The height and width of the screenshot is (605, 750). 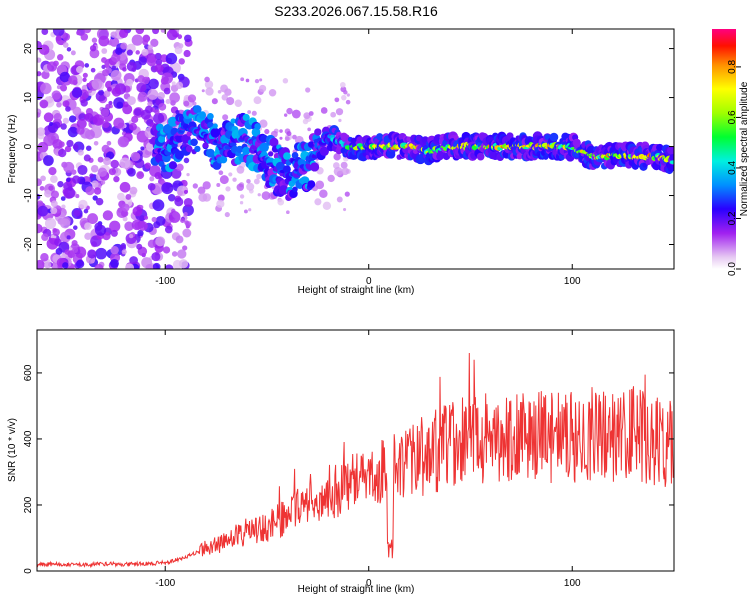 I want to click on heatmap-x-tick-label: 100, so click(x=572, y=281).